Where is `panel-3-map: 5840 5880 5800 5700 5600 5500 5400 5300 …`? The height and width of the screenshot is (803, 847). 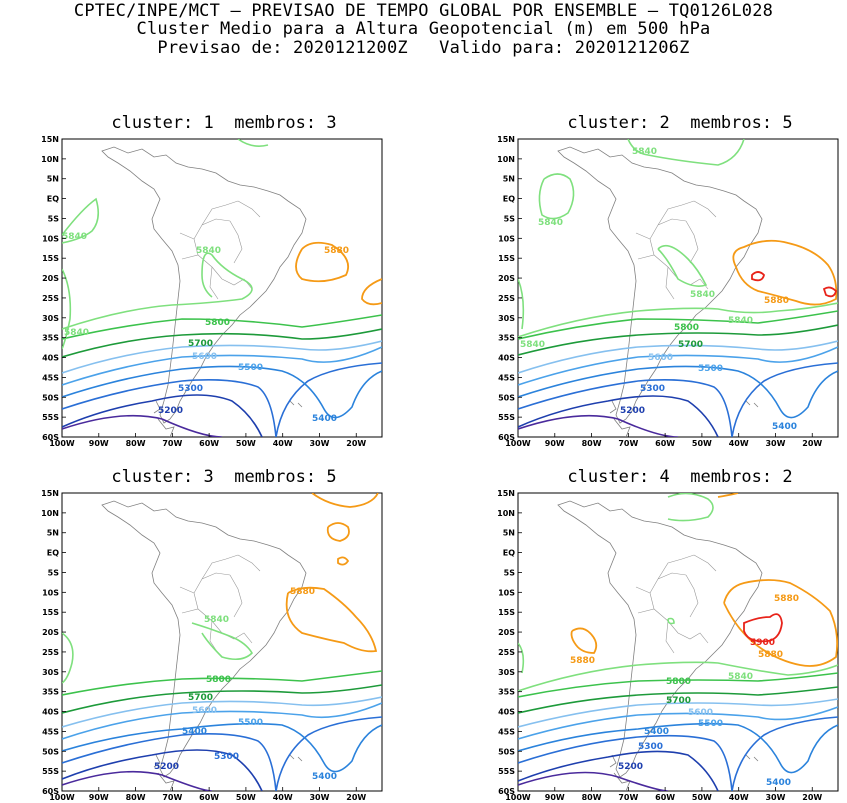
panel-3-map: 5840 5880 5800 5700 5600 5500 5400 5300 … is located at coordinates (222, 642).